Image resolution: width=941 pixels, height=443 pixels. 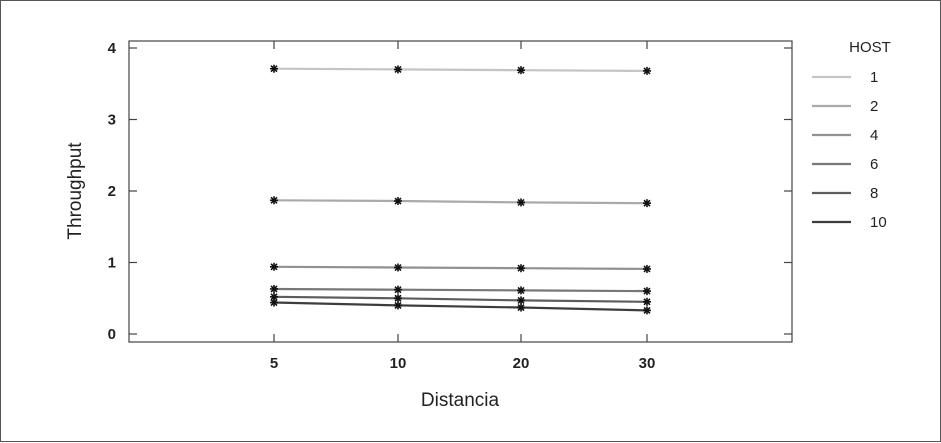 What do you see at coordinates (870, 47) in the screenshot?
I see `legend-title: HOST` at bounding box center [870, 47].